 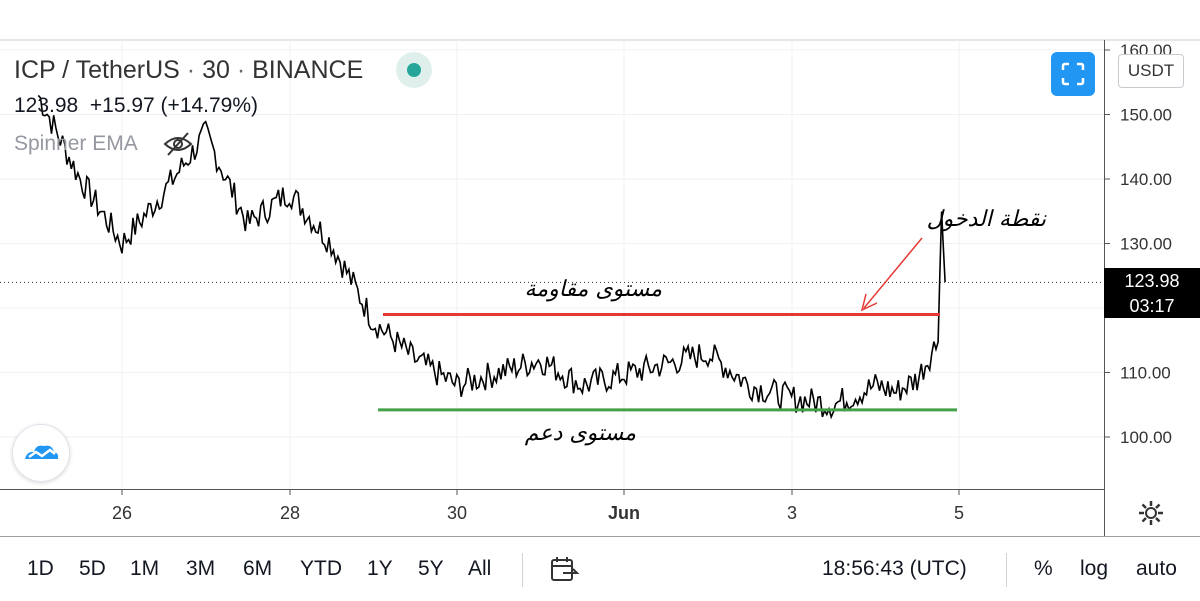 I want to click on currency-button: USDT, so click(x=1151, y=71).